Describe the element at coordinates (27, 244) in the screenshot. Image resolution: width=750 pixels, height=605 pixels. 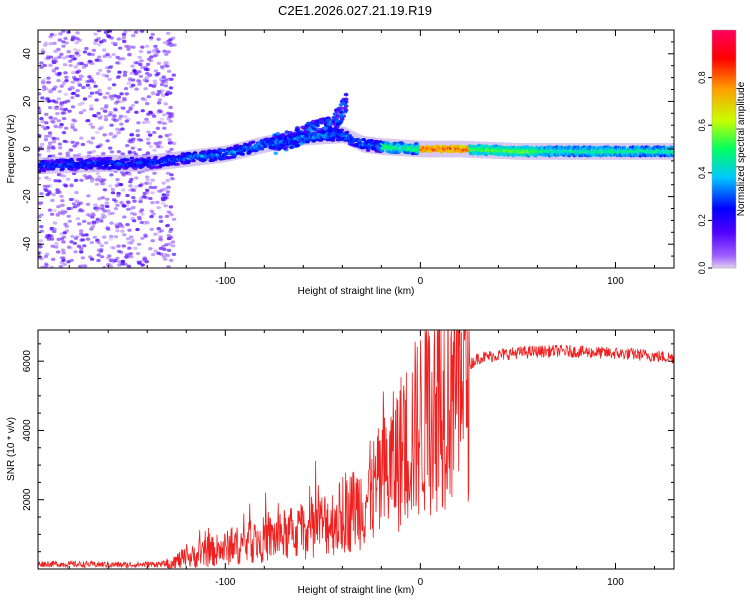
I see `spectrogram-y-tick-label: -40` at that location.